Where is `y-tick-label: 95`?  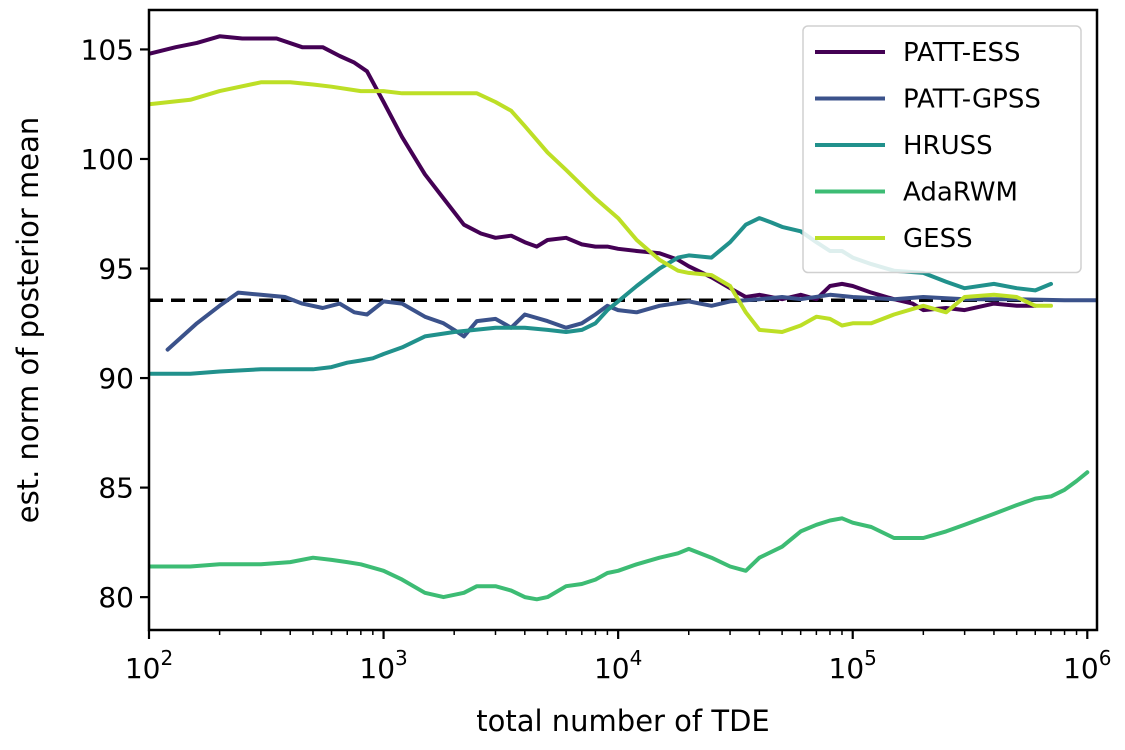
y-tick-label: 95 is located at coordinates (116, 269).